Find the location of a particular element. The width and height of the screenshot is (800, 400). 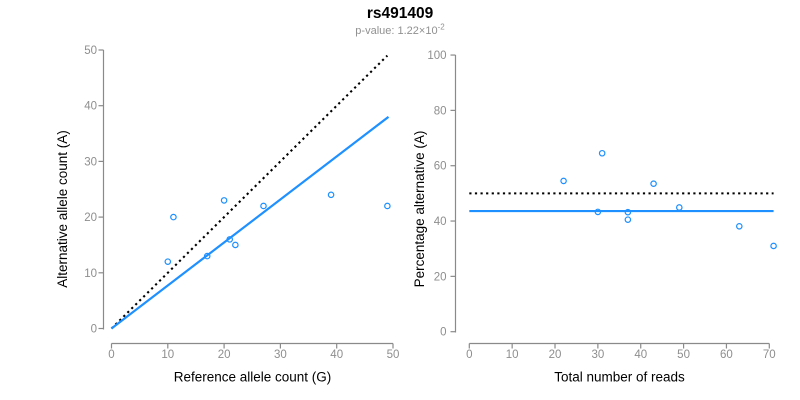

figure-subtitle: p-value: 1.22×10-2 is located at coordinates (400, 29).